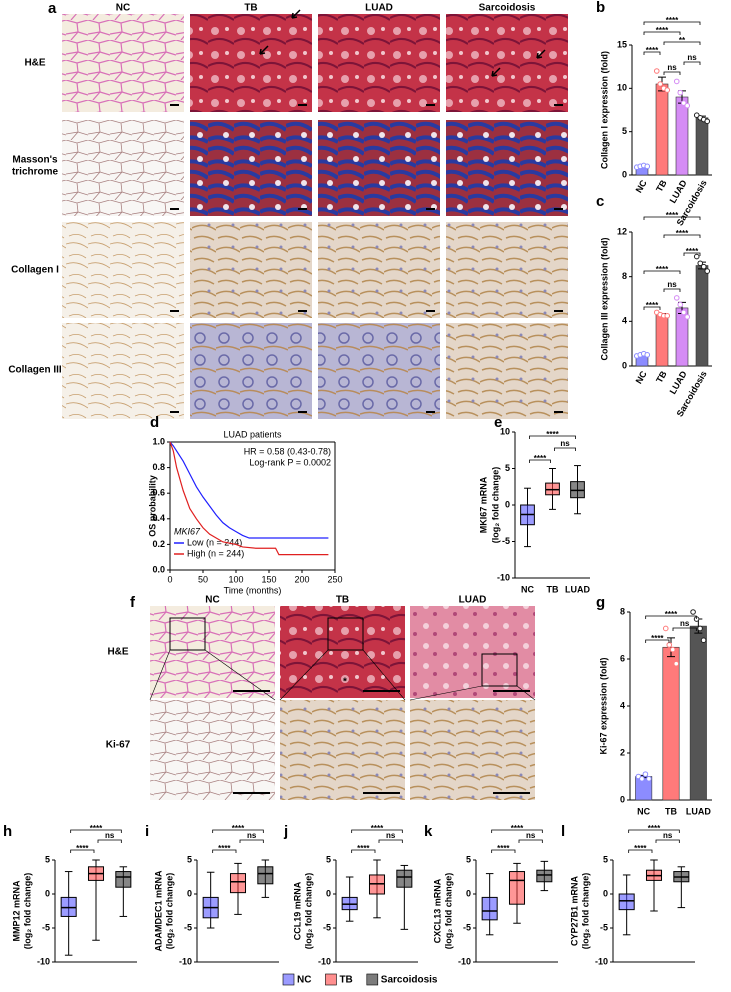 This screenshot has height=992, width=731. What do you see at coordinates (563, 831) in the screenshot?
I see `panel-letter: l` at bounding box center [563, 831].